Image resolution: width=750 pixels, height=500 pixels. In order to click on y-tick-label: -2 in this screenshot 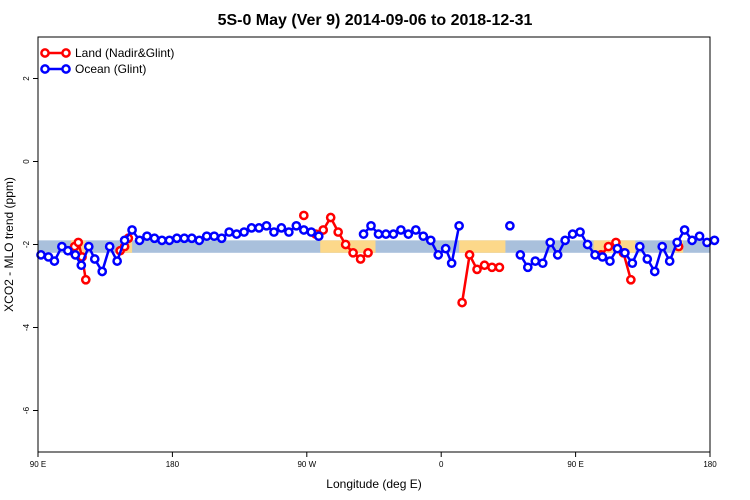, I will do `click(26, 244)`.